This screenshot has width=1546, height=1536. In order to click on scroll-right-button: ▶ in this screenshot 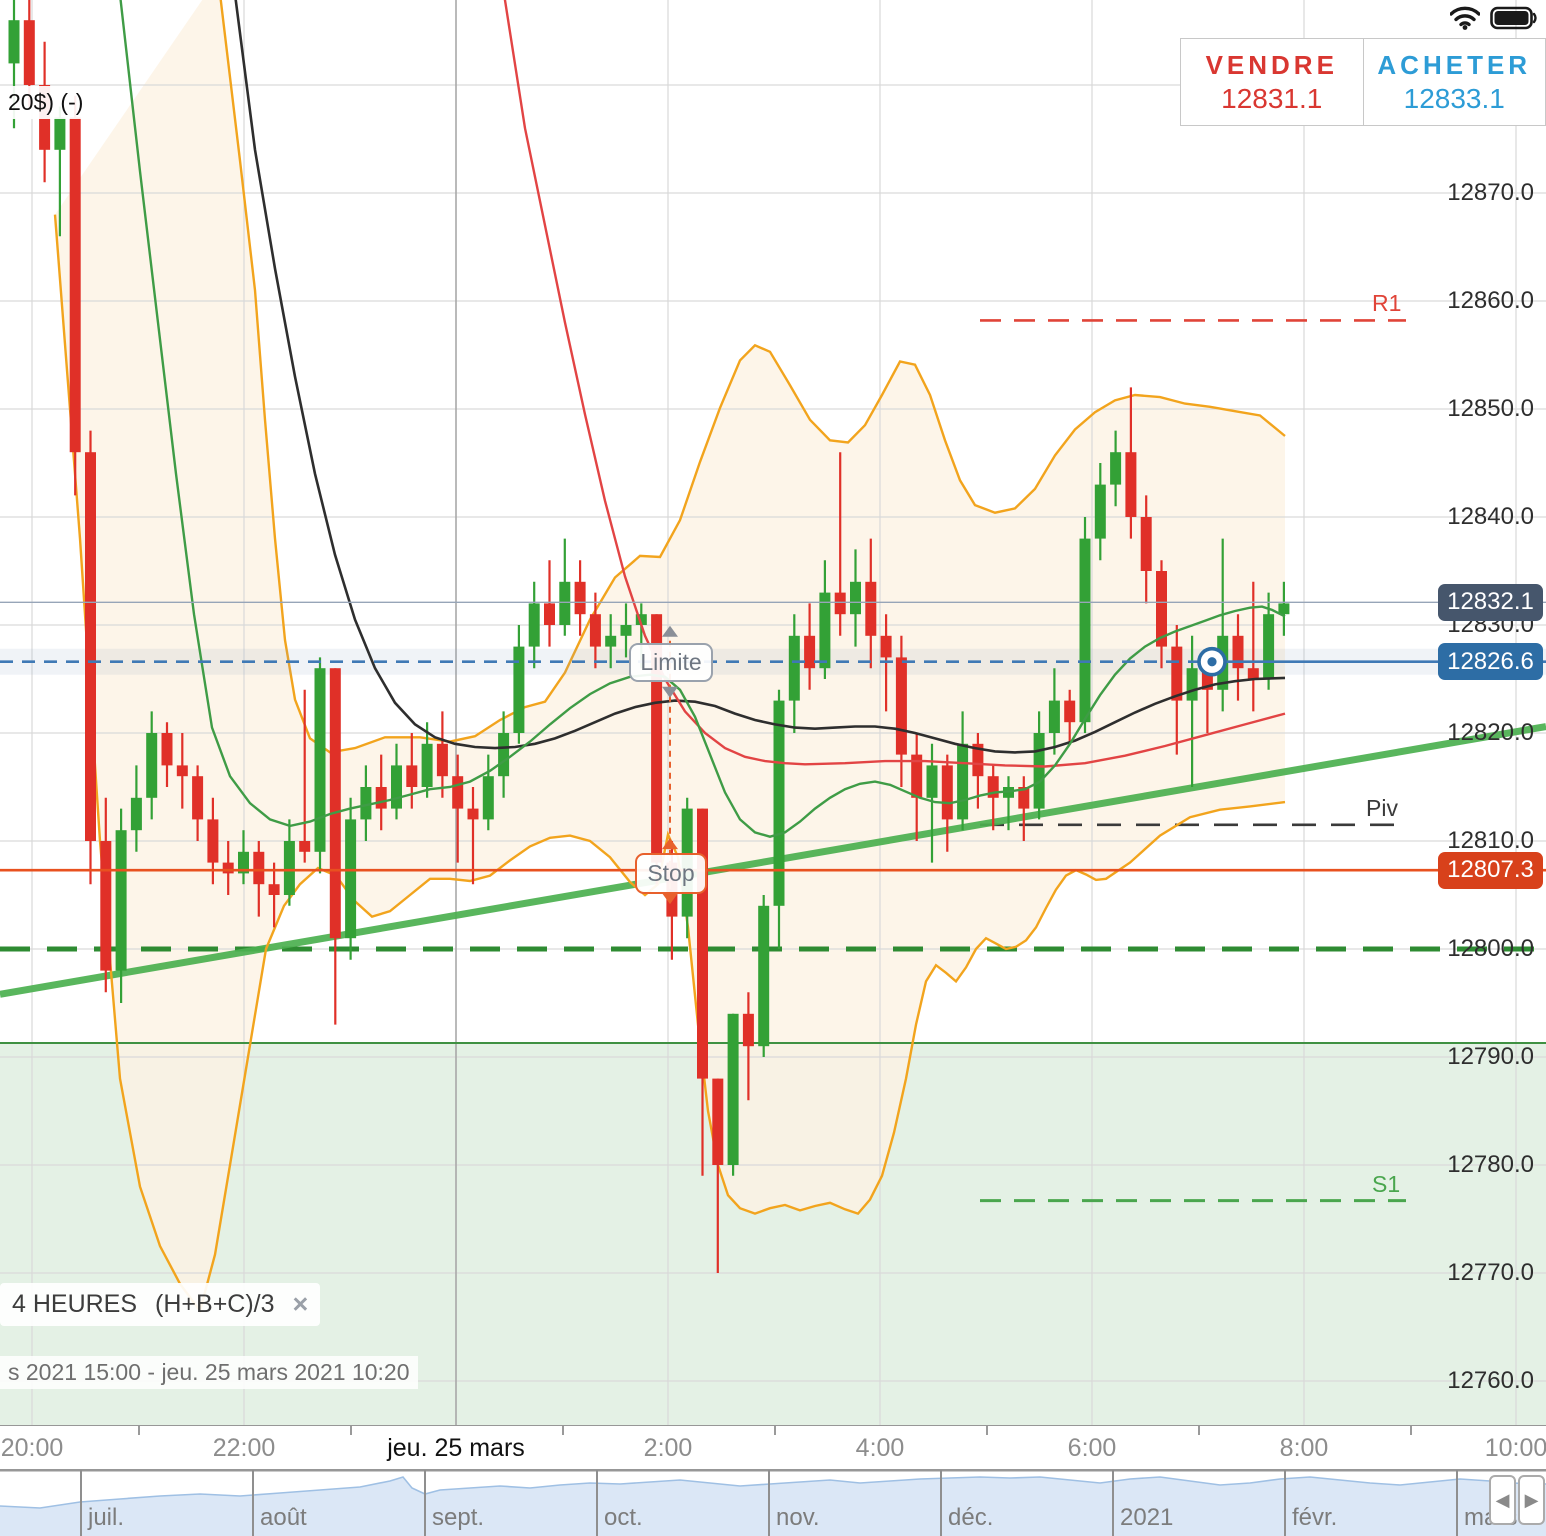, I will do `click(1531, 1500)`.